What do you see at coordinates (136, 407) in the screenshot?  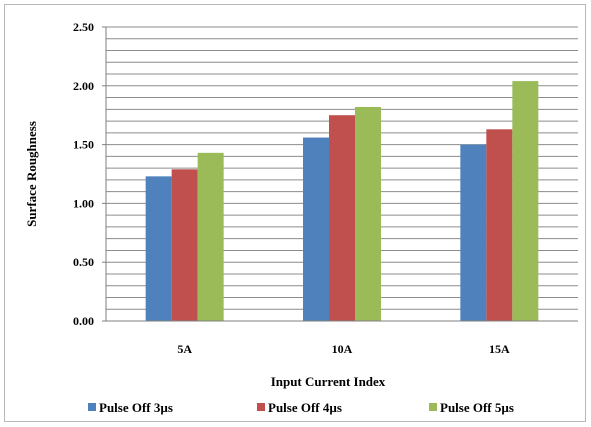 I see `legend-label: Pulse Off 3µs` at bounding box center [136, 407].